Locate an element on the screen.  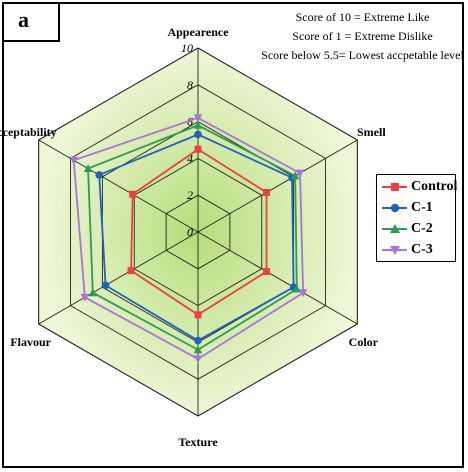
legend-label-control: Control is located at coordinates (434, 186).